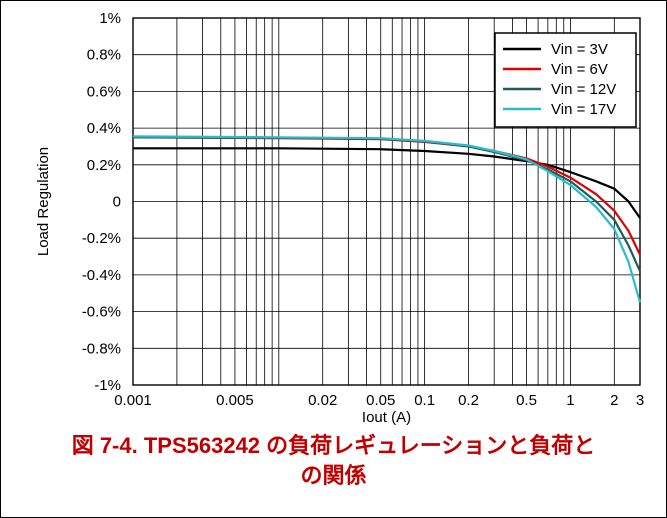 This screenshot has height=518, width=667. I want to click on caption-line-1: 図 7-4. TPS563242 の負荷レギュレーションと負荷と, so click(333, 445).